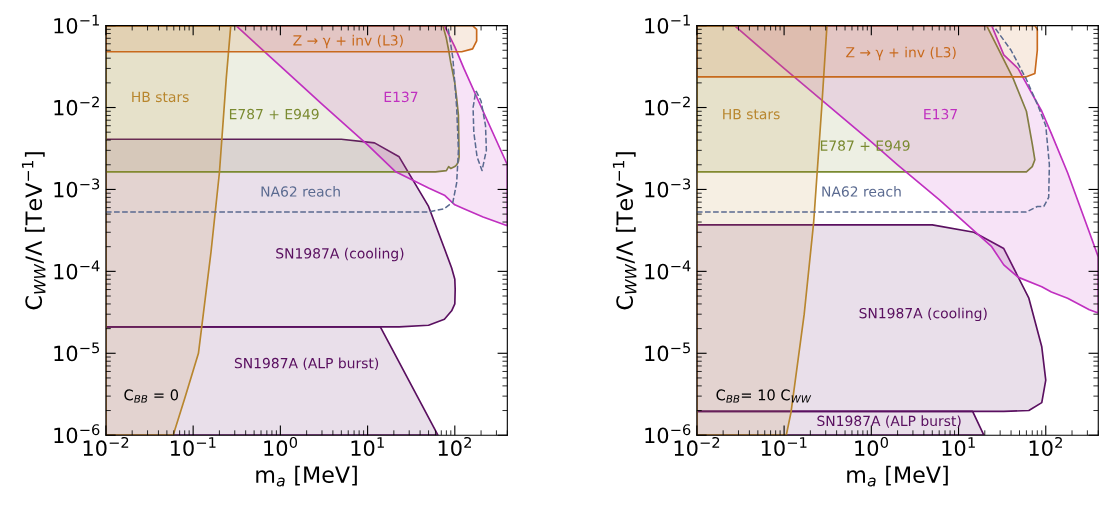 The width and height of the screenshot is (1115, 512). Describe the element at coordinates (480, 131) in the screenshot. I see `line-series` at that location.